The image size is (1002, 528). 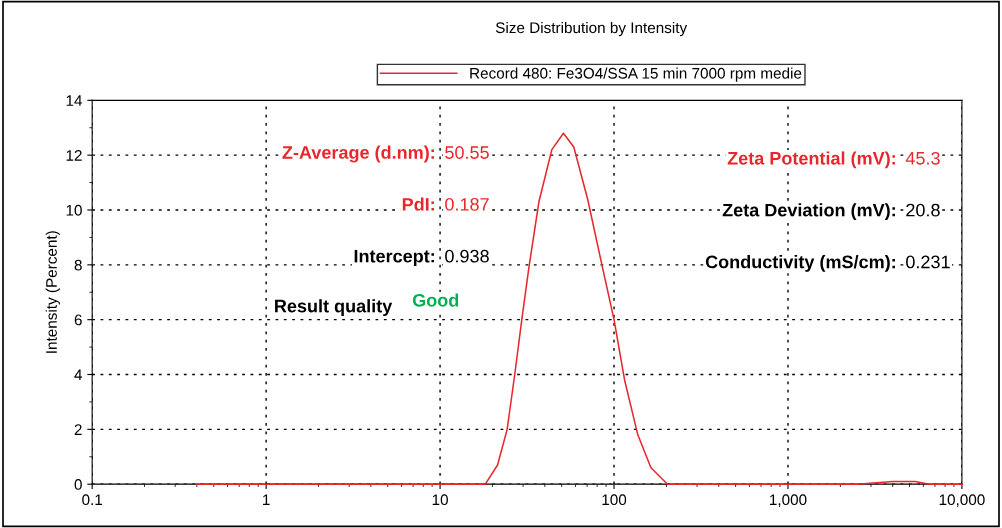 What do you see at coordinates (78, 375) in the screenshot?
I see `y-tick-label: 4` at bounding box center [78, 375].